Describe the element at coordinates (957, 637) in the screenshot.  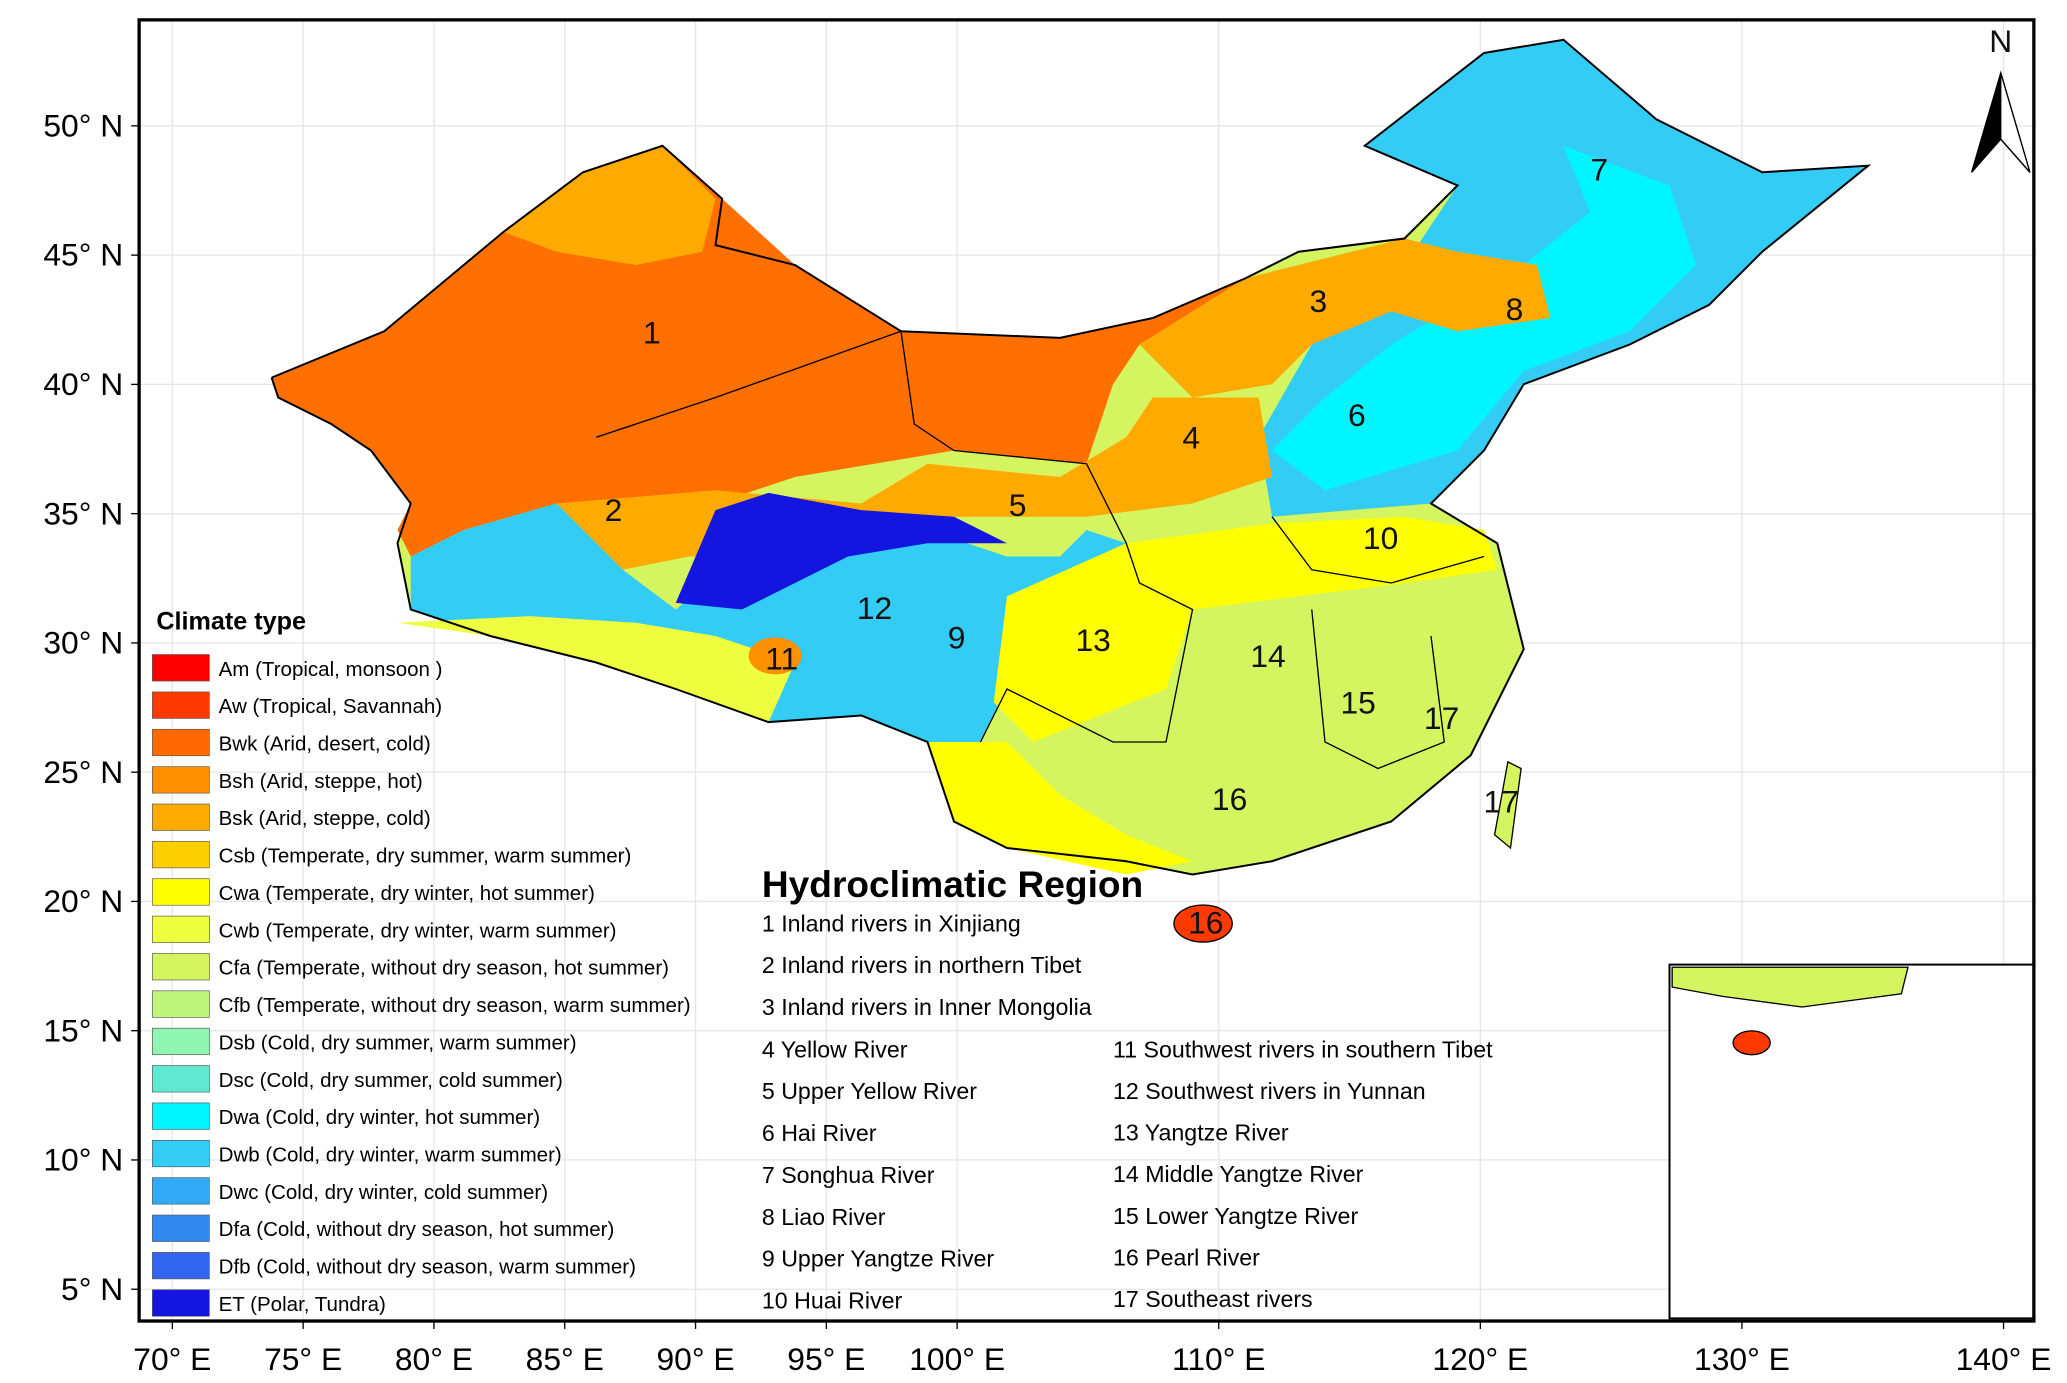
I see `region-number: 9` at that location.